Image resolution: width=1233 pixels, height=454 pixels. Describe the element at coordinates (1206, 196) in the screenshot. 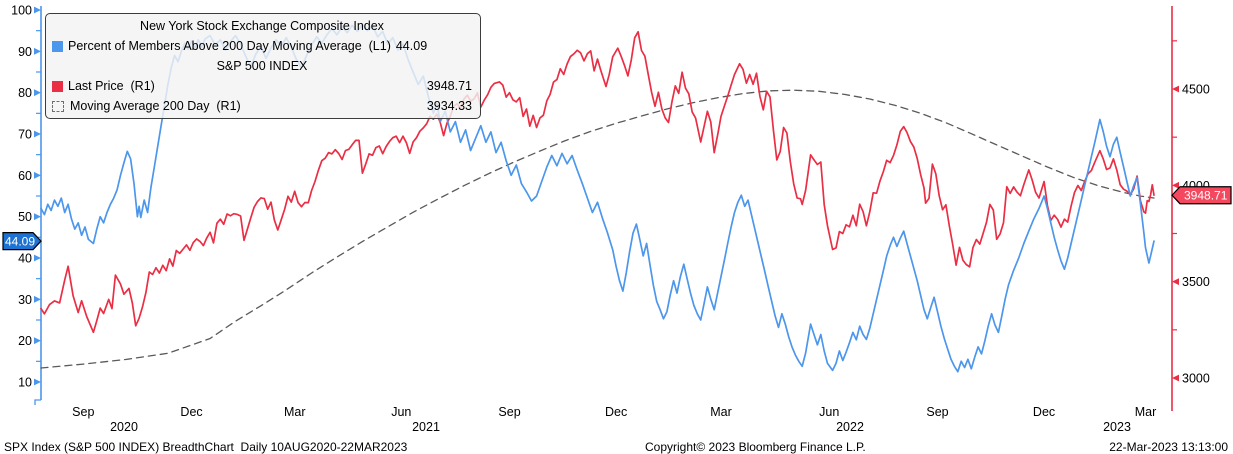

I see `svg-text: 3948.71` at that location.